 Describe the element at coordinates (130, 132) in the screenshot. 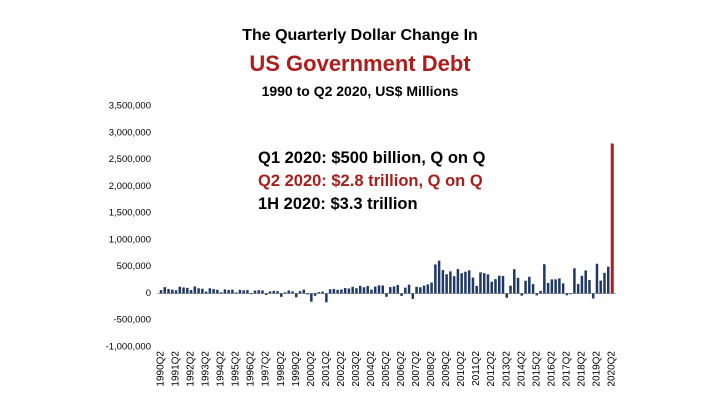

I see `y-tick-label: 3,000,000` at that location.